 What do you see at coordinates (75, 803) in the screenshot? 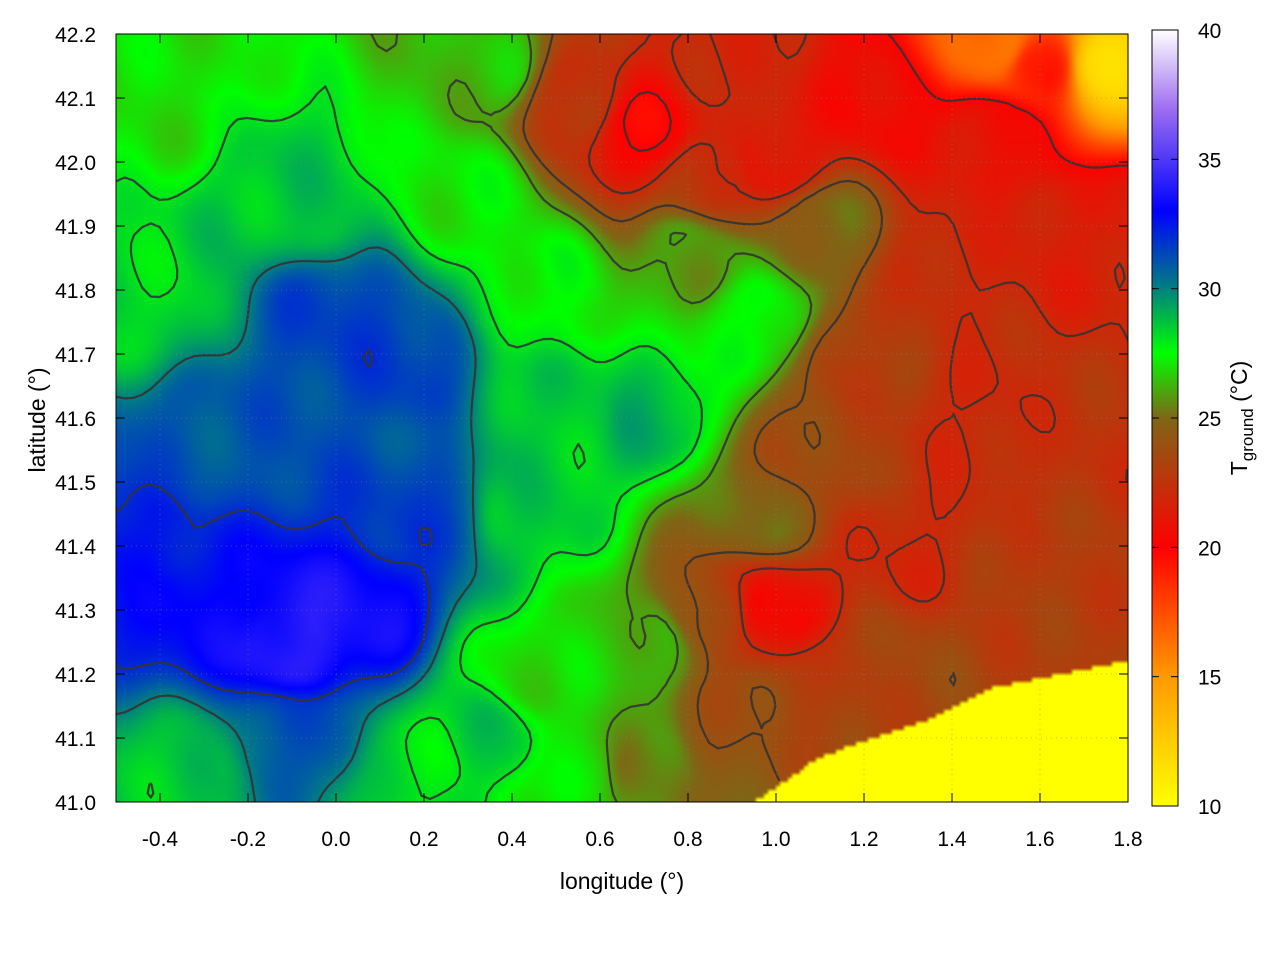
I see `y-tick-label: 41.0` at bounding box center [75, 803].